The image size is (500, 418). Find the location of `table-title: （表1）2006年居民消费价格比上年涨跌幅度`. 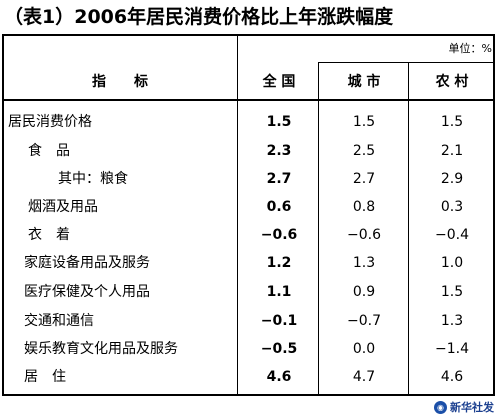

table-title: （表1）2006年居民消费价格比上年涨跌幅度 is located at coordinates (199, 17).